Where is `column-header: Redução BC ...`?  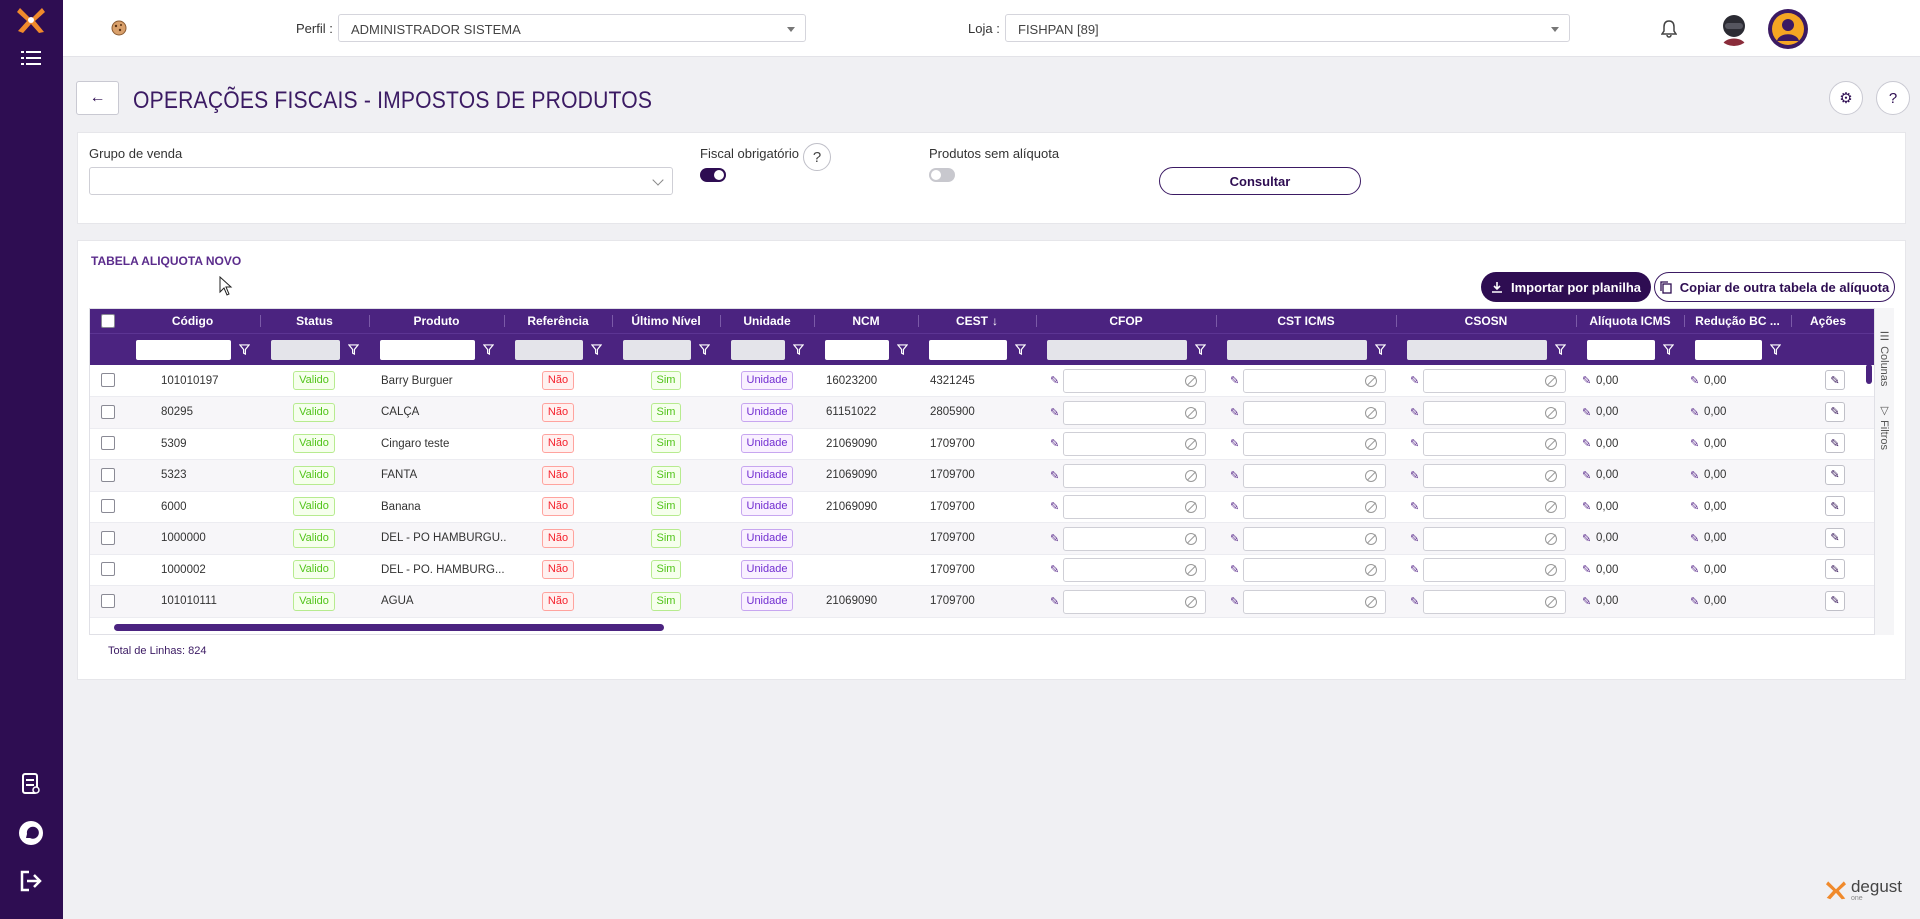
column-header: Redução BC ... is located at coordinates (1737, 321).